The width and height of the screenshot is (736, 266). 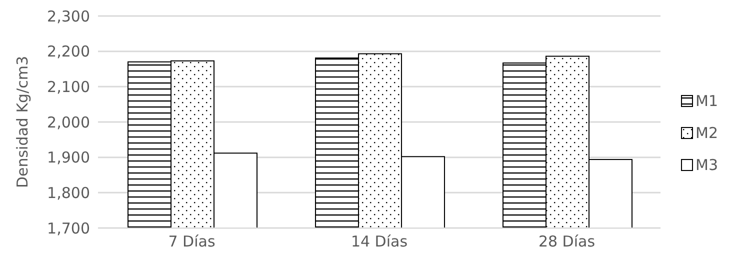 I want to click on legend-label: M1, so click(x=707, y=101).